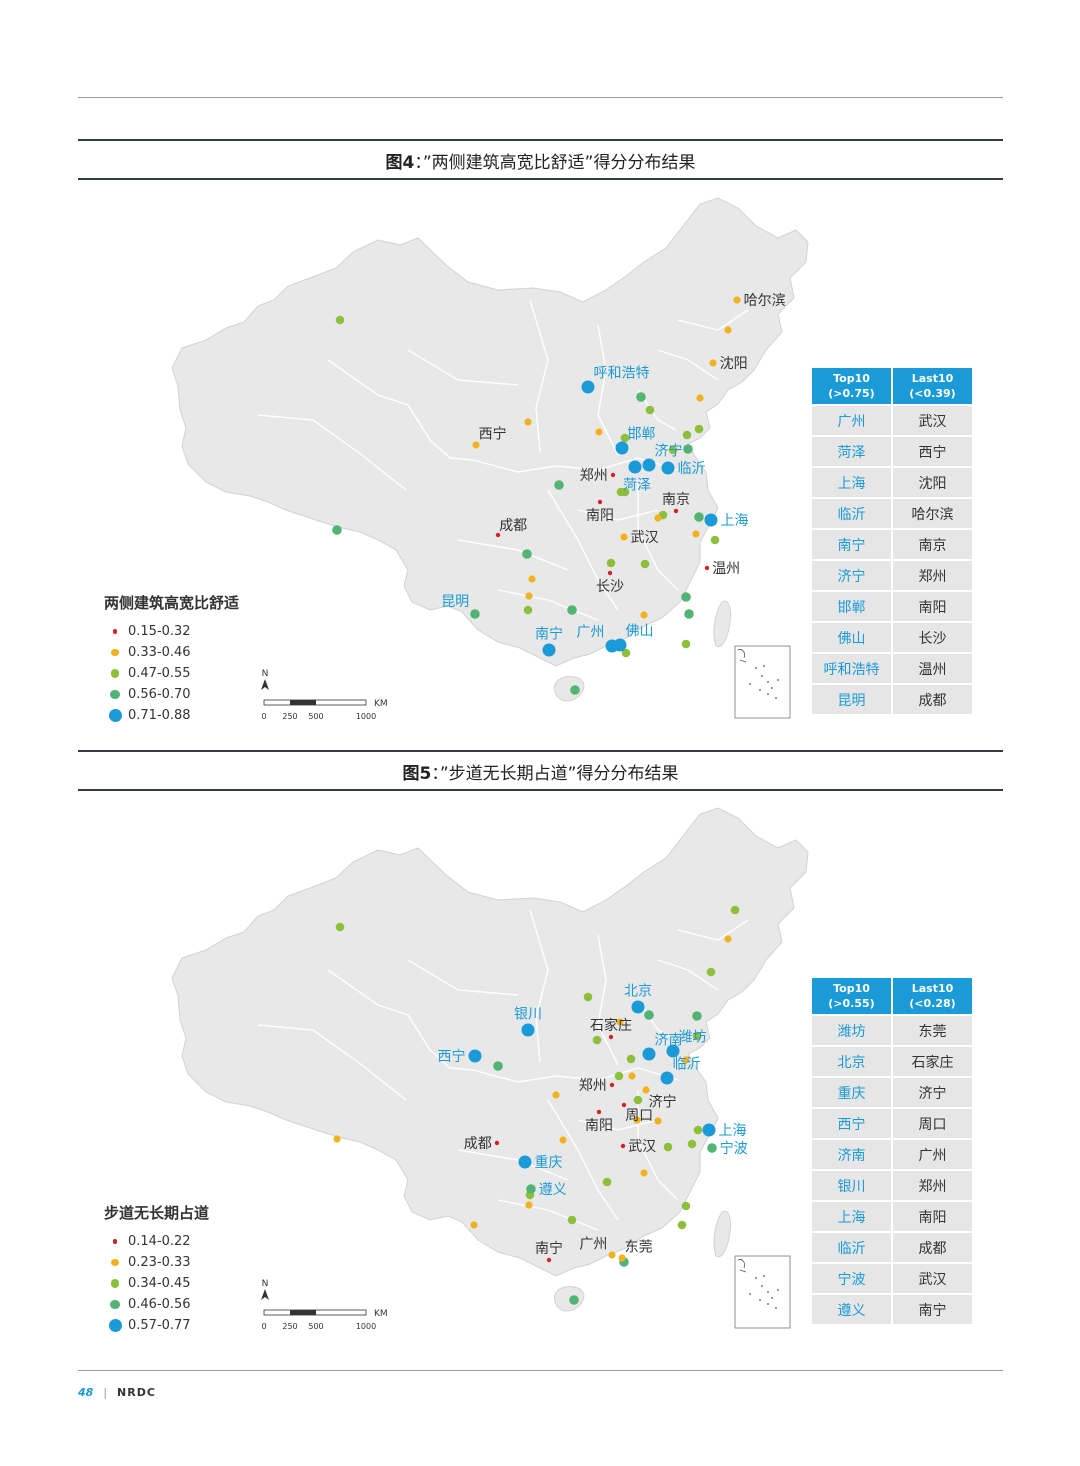 Image resolution: width=1080 pixels, height=1466 pixels. What do you see at coordinates (892, 637) in the screenshot?
I see `table-row: 佛山 长沙` at bounding box center [892, 637].